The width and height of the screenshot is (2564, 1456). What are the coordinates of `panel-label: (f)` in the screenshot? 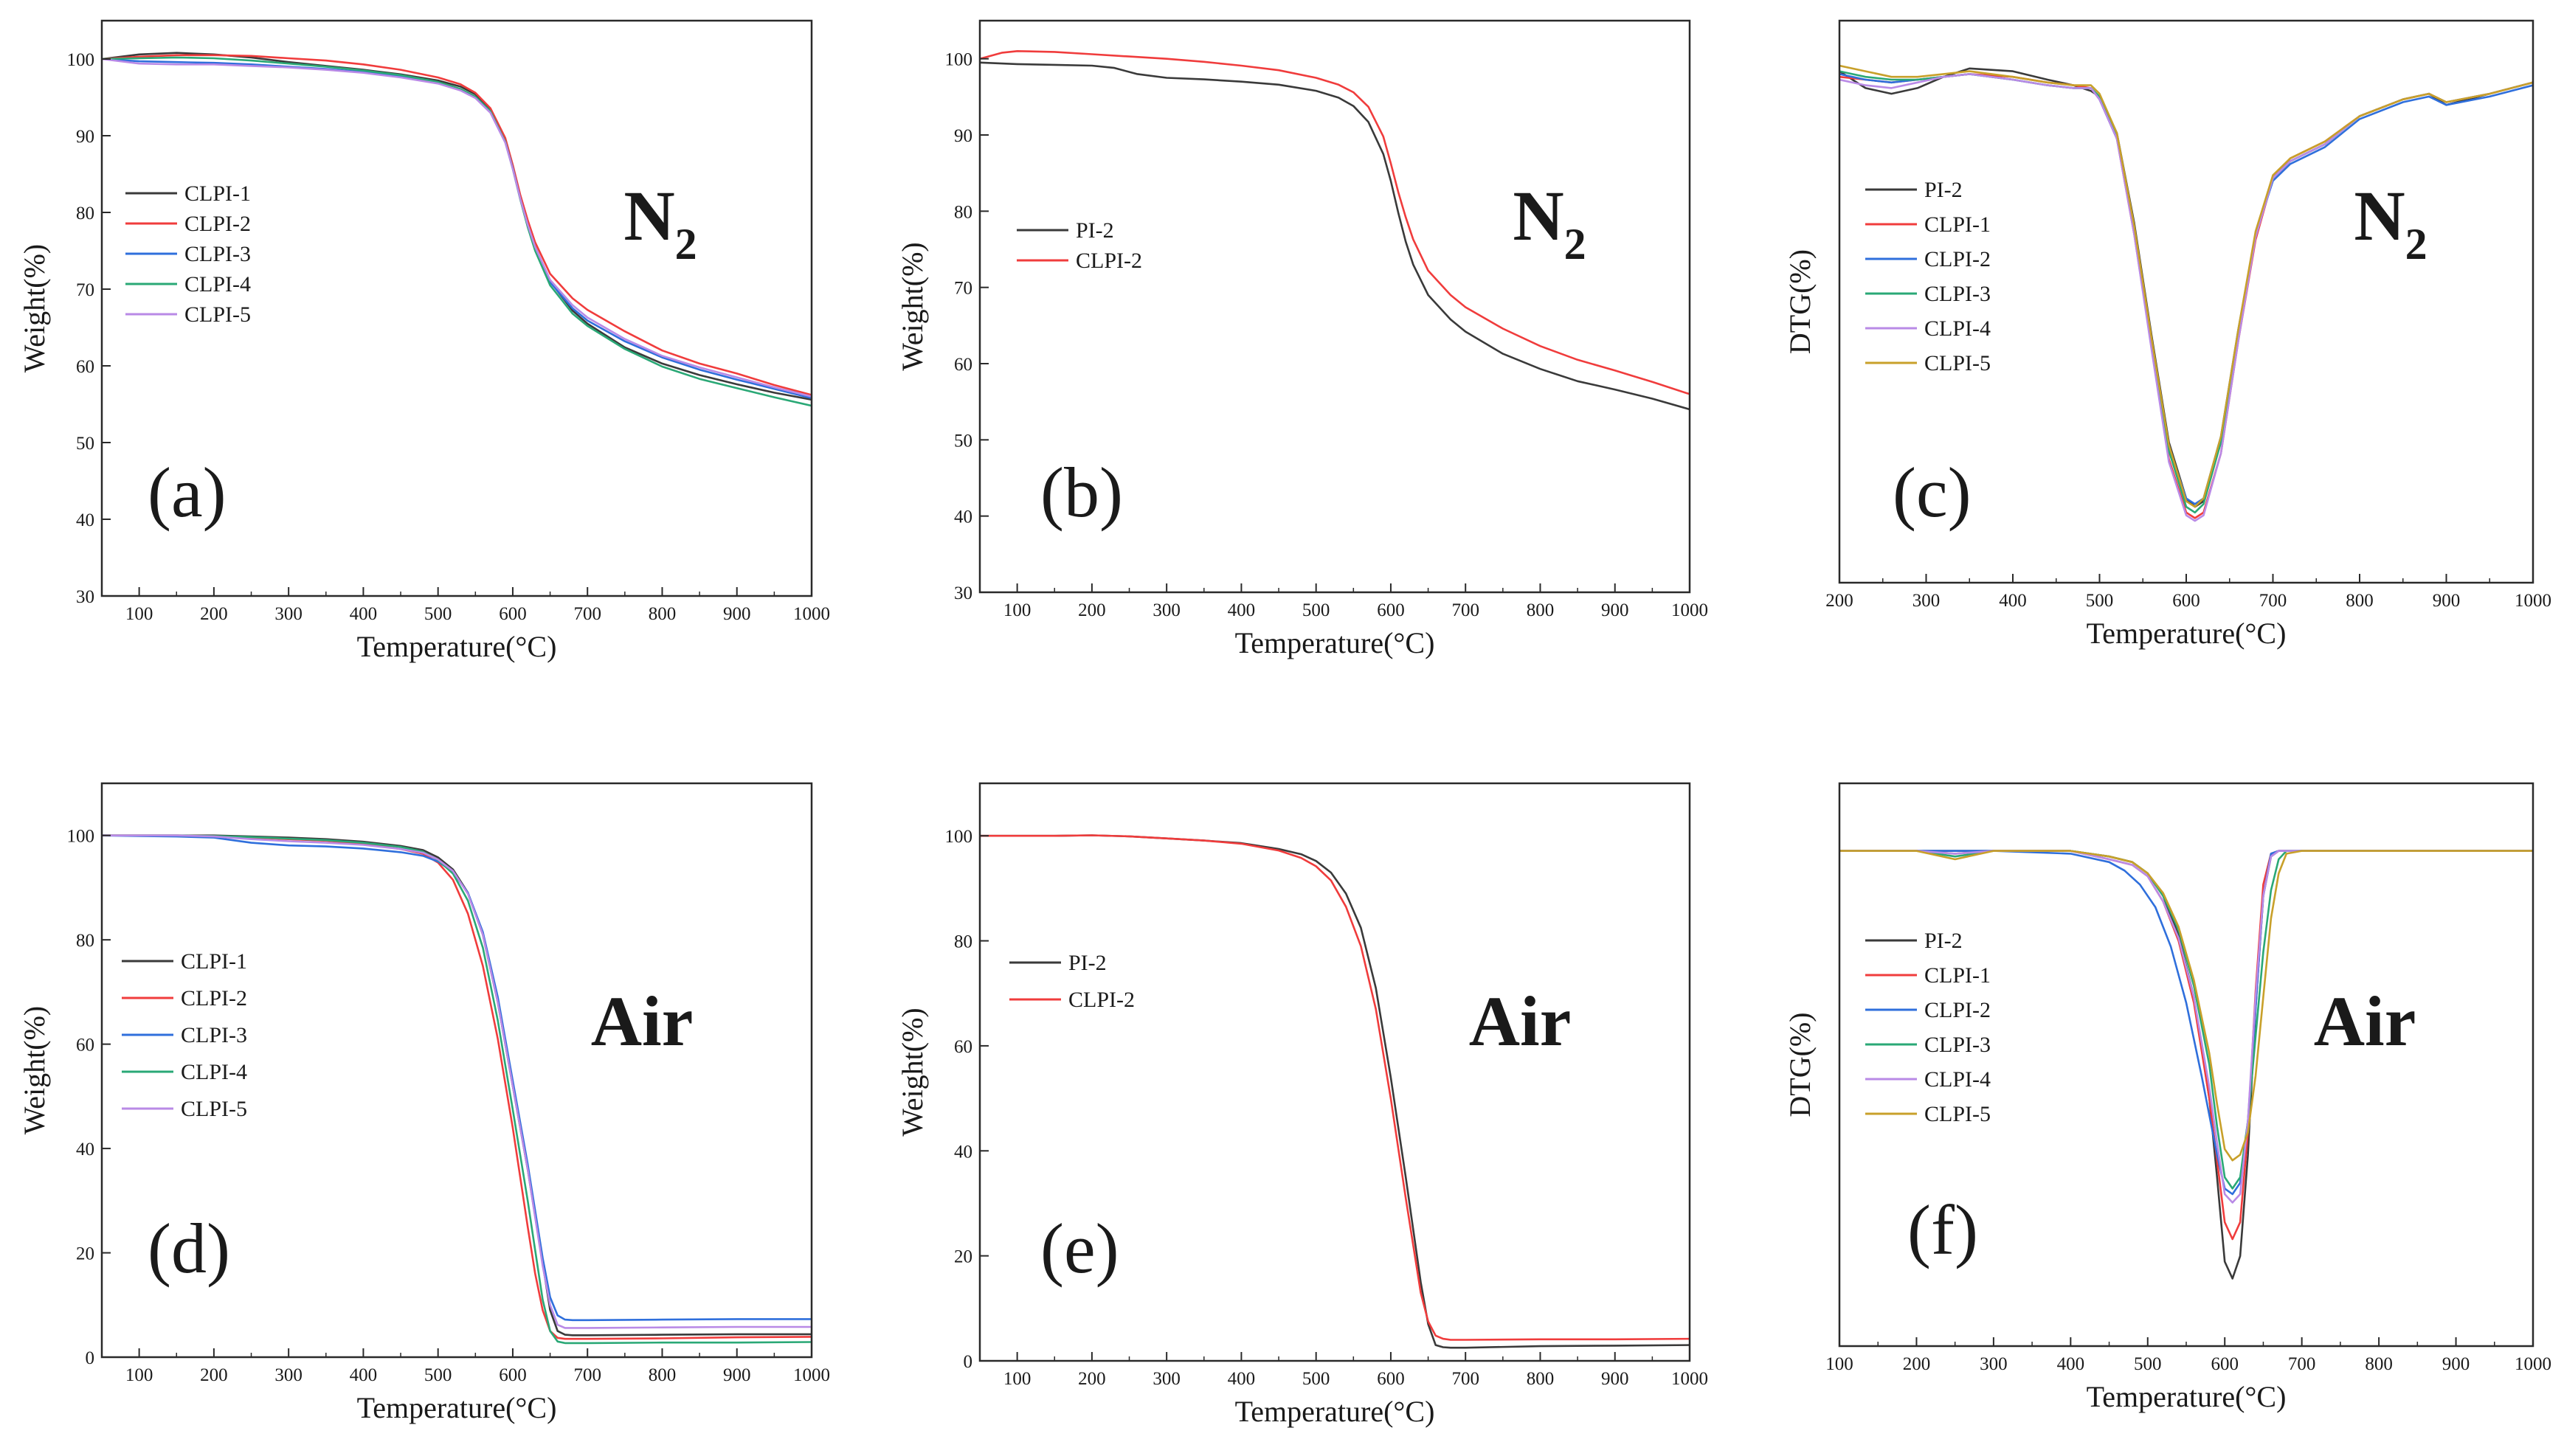 It's located at (1943, 1229).